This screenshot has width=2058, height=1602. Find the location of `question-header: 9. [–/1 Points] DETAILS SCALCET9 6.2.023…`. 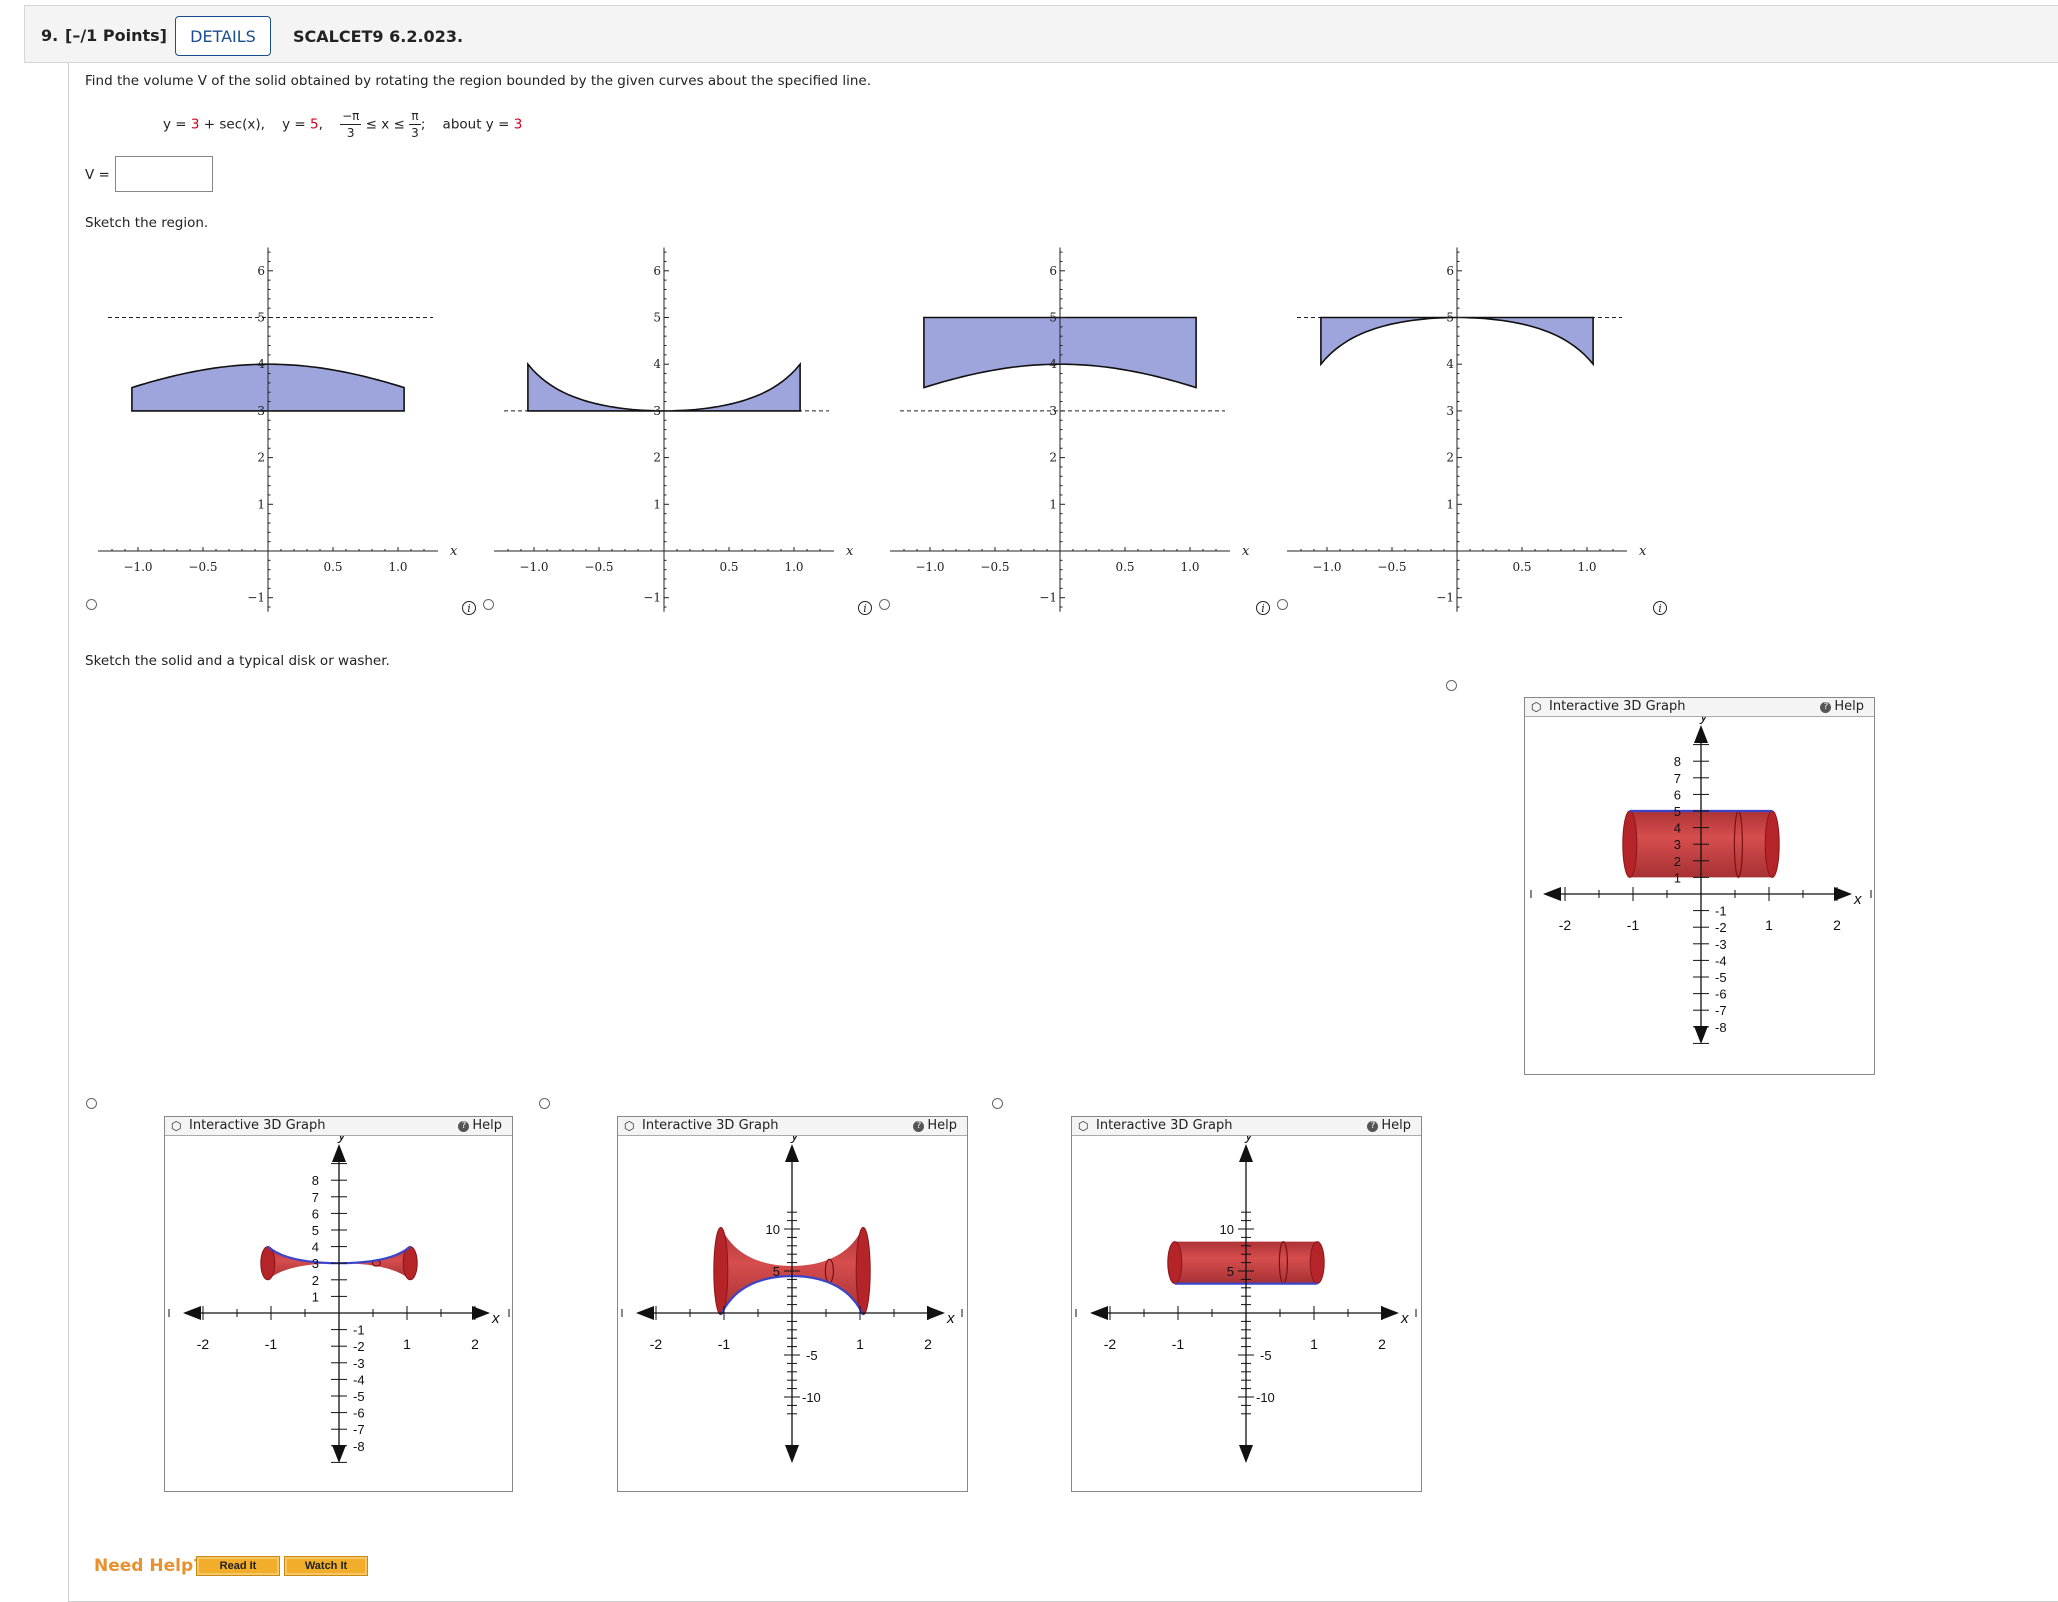

question-header: 9. [–/1 Points] DETAILS SCALCET9 6.2.023… is located at coordinates (1041, 34).